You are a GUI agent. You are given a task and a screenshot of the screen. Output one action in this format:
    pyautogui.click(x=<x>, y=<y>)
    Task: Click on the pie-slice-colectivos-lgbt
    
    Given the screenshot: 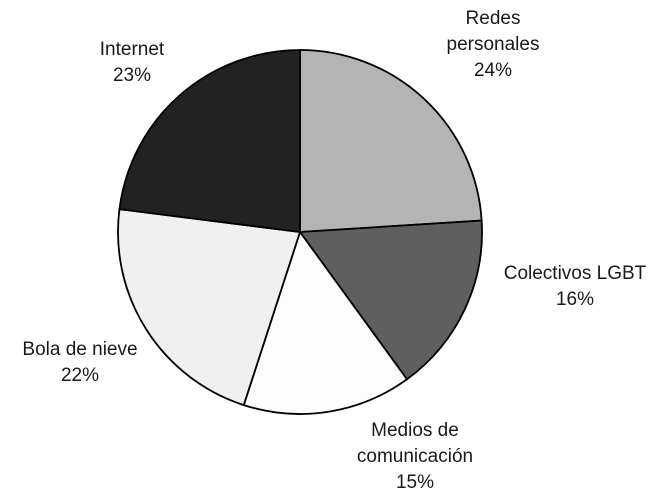 What is the action you would take?
    pyautogui.click(x=390, y=300)
    